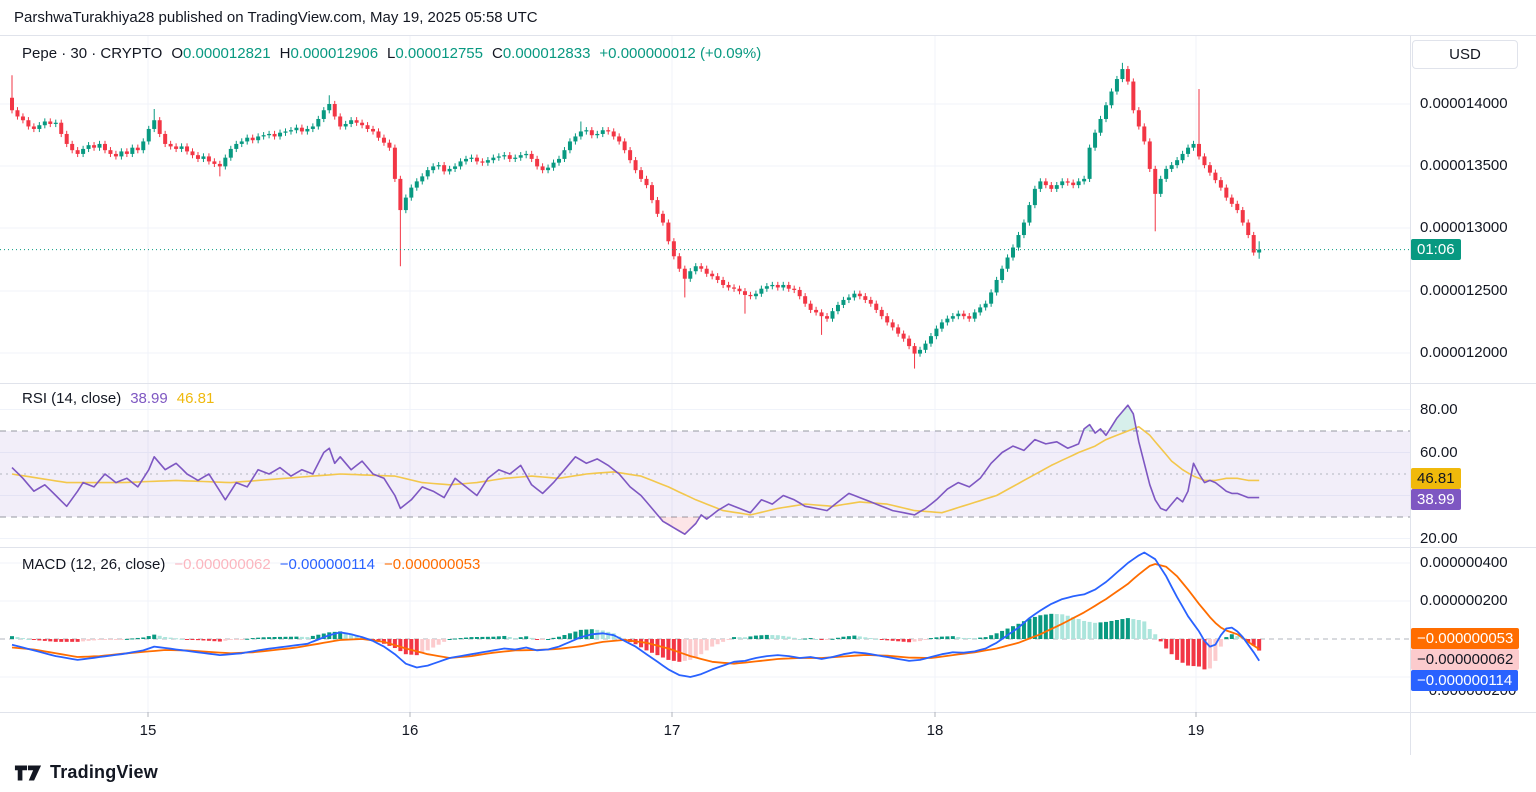  I want to click on footer: TradingView, so click(86, 772).